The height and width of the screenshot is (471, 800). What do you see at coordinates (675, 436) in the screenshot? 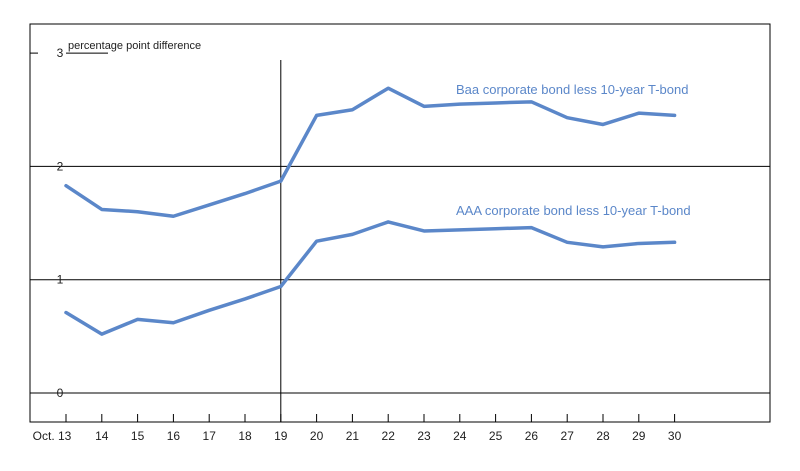
I see `x-tick-label: 30` at bounding box center [675, 436].